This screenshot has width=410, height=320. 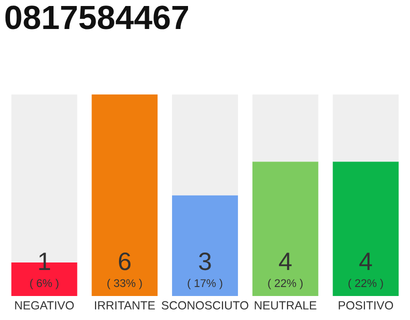 I want to click on data-label: 3, so click(x=205, y=261).